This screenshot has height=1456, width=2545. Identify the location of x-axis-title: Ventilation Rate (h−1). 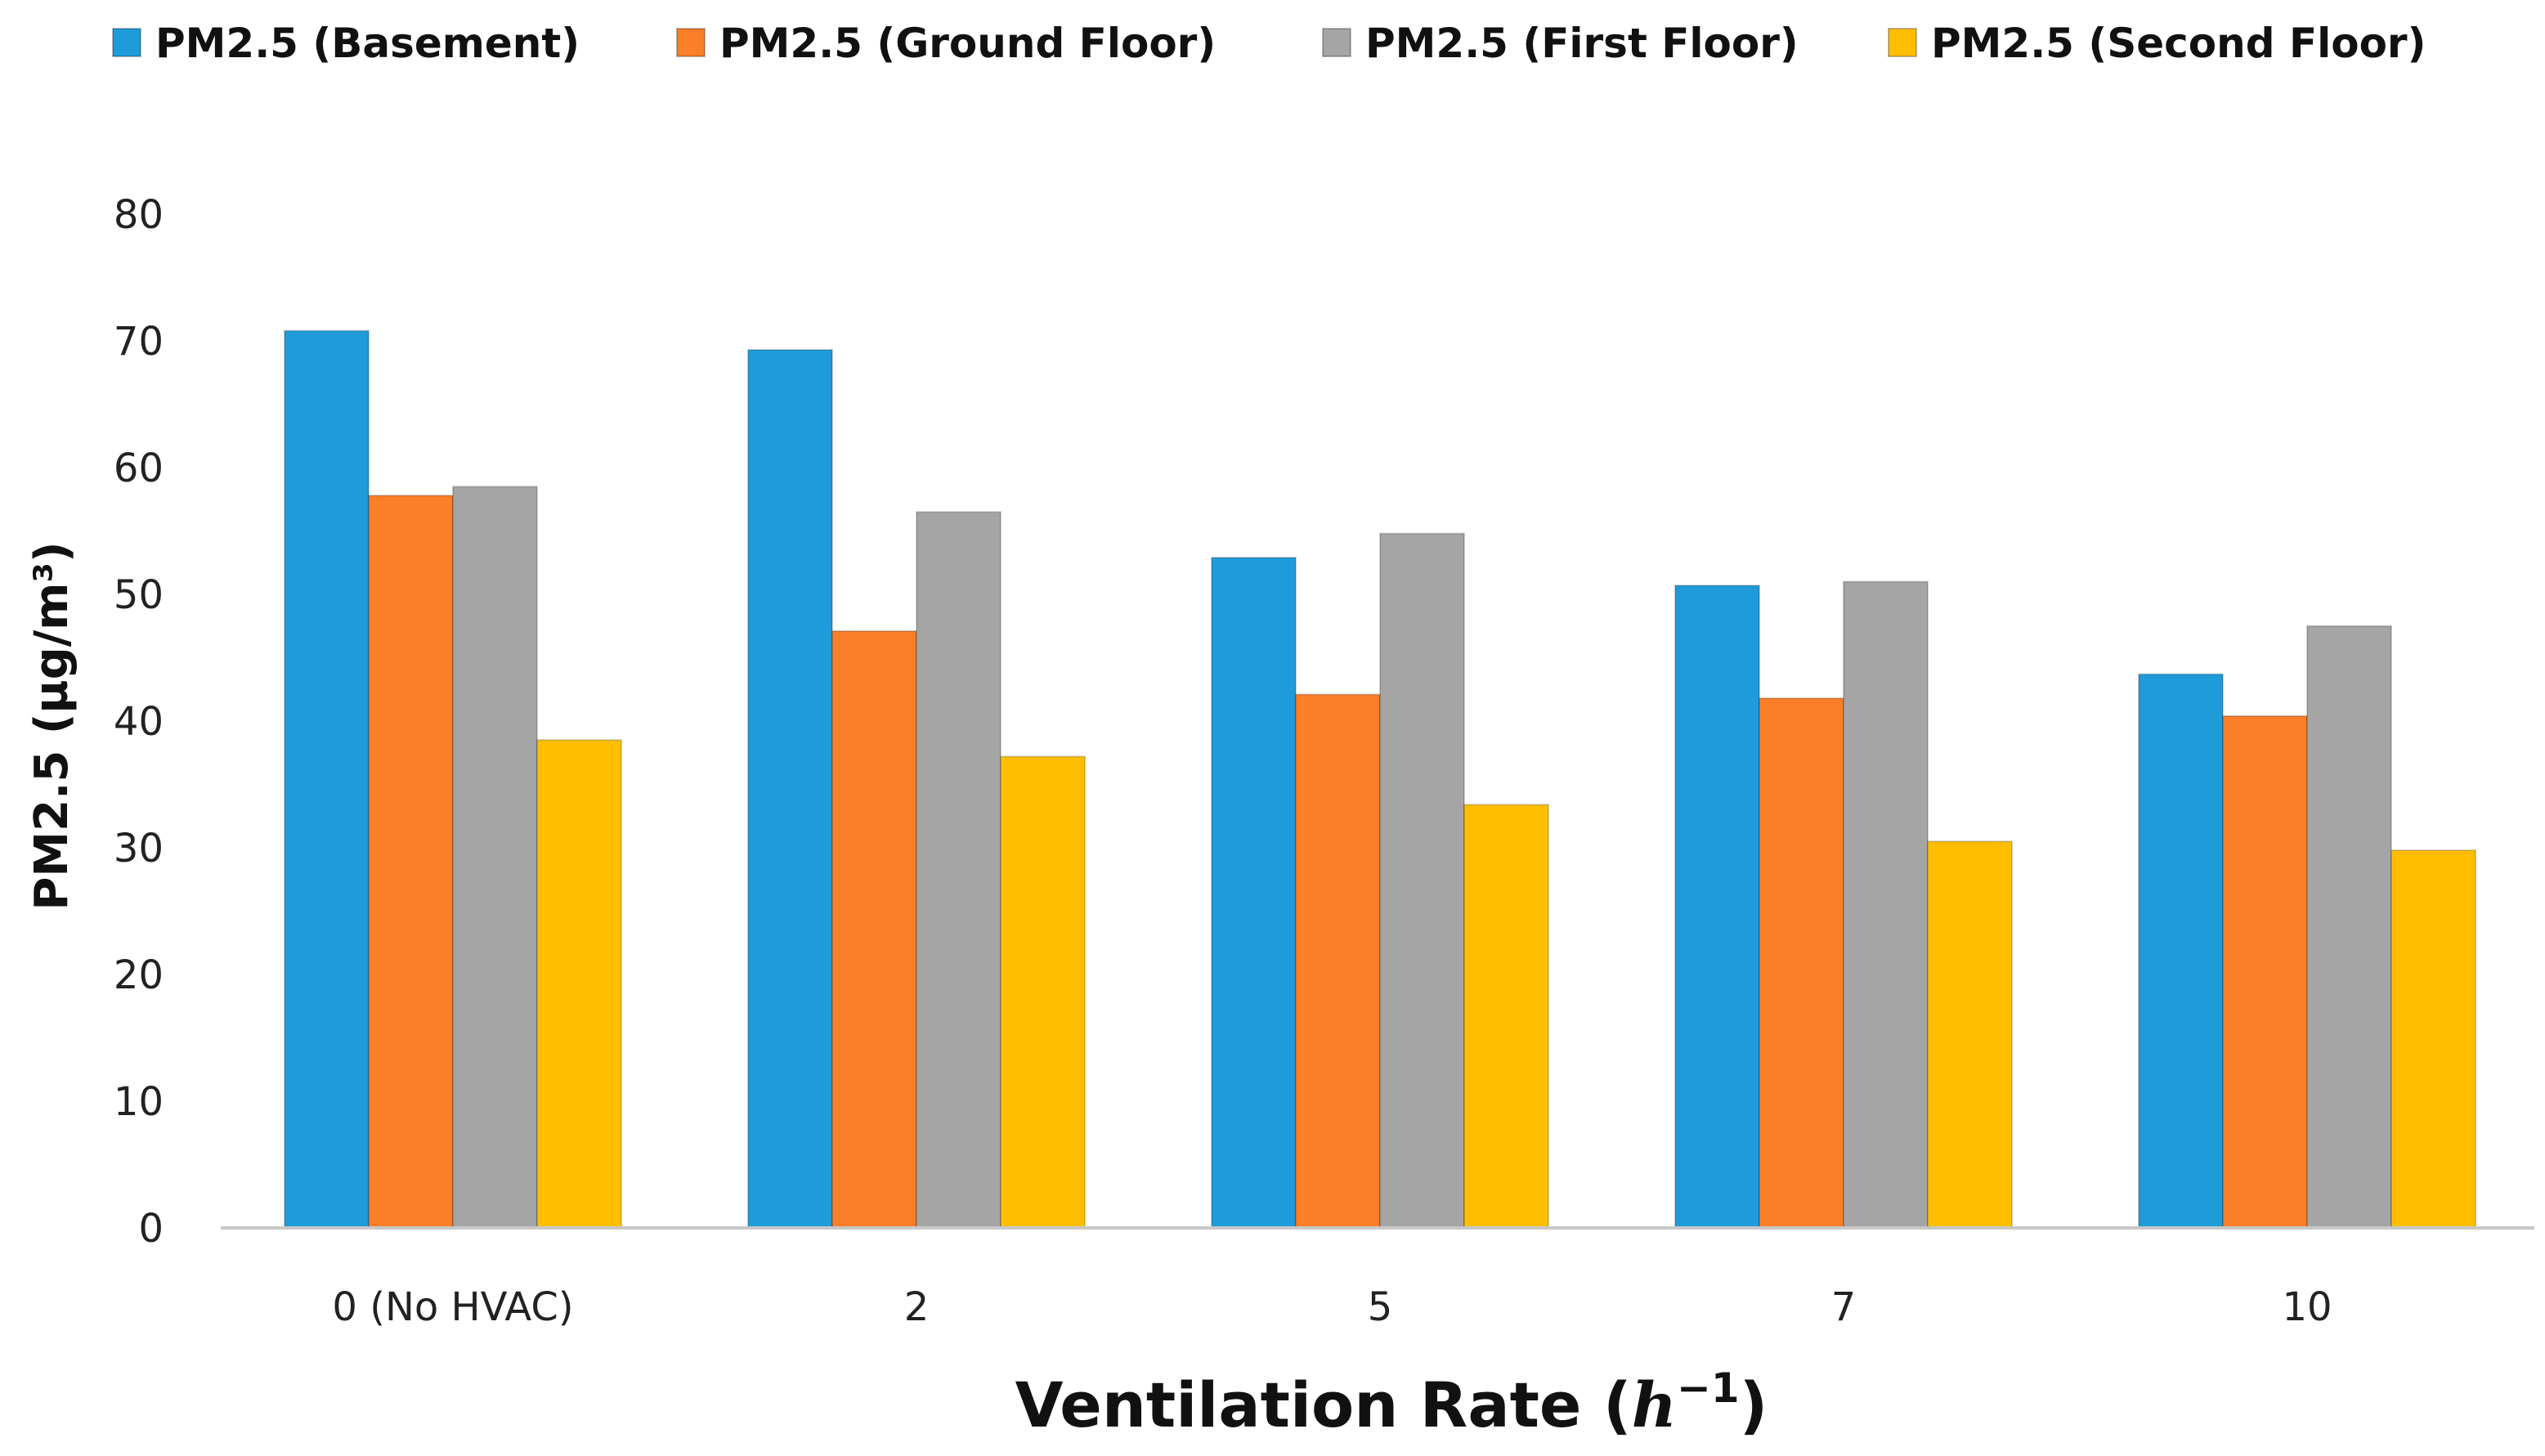
(1391, 1402).